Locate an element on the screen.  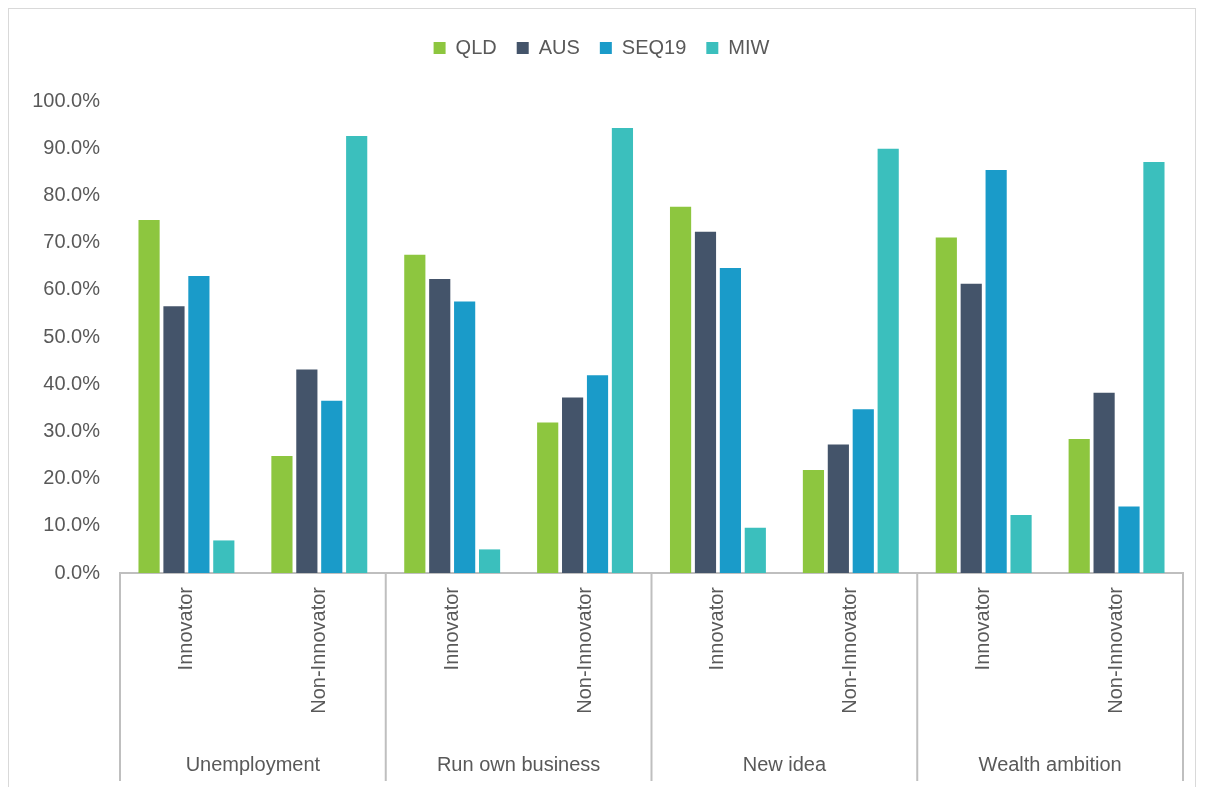
legend-label: QLD is located at coordinates (476, 46).